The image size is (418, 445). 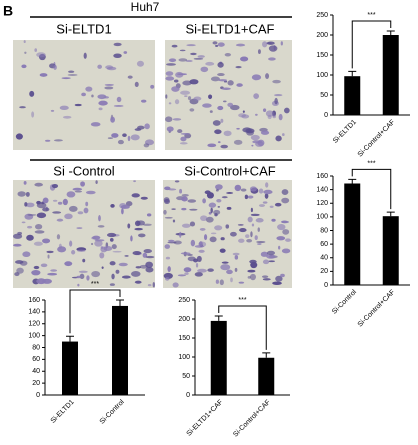 I want to click on y-tick-label: 120, so click(x=34, y=324).